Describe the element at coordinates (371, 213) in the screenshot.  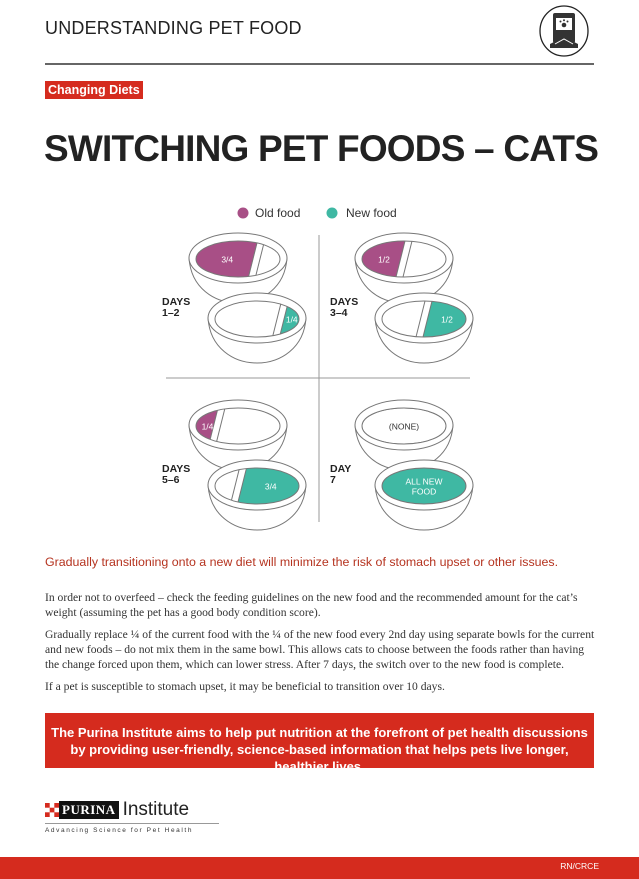
I see `legend-new: New food` at that location.